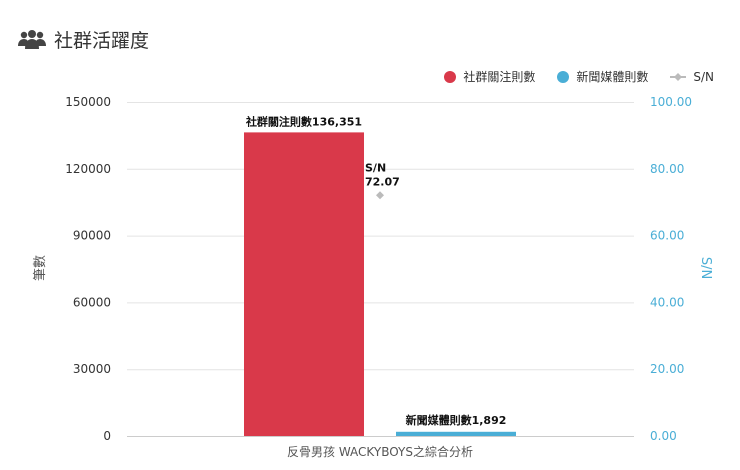  I want to click on left-tick-label: 90000, so click(92, 236).